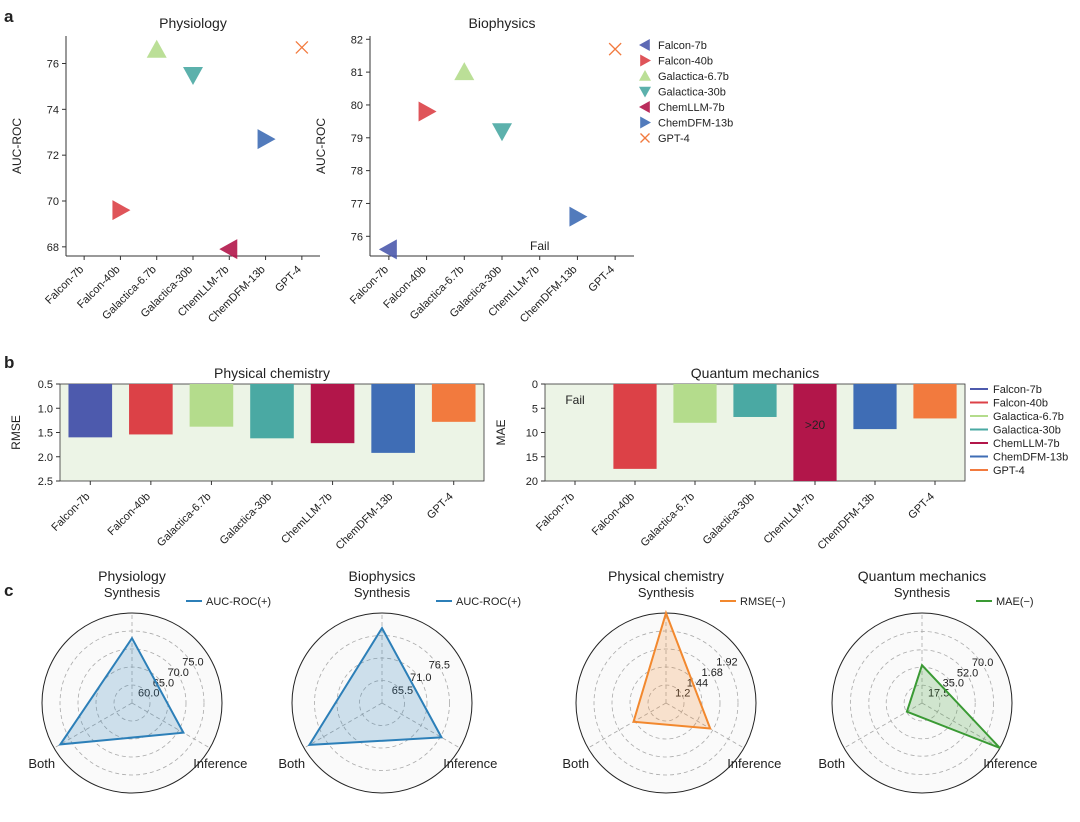  I want to click on axis-label-both: Both, so click(291, 763).